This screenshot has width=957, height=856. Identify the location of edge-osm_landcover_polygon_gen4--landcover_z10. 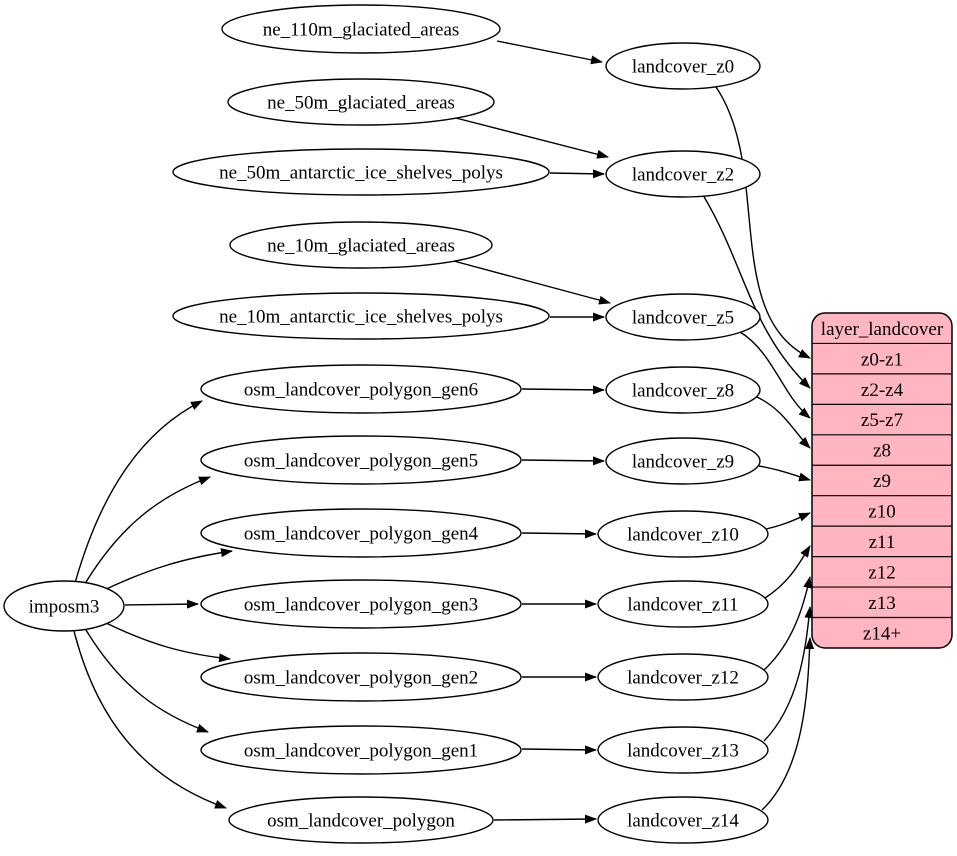
(559, 534).